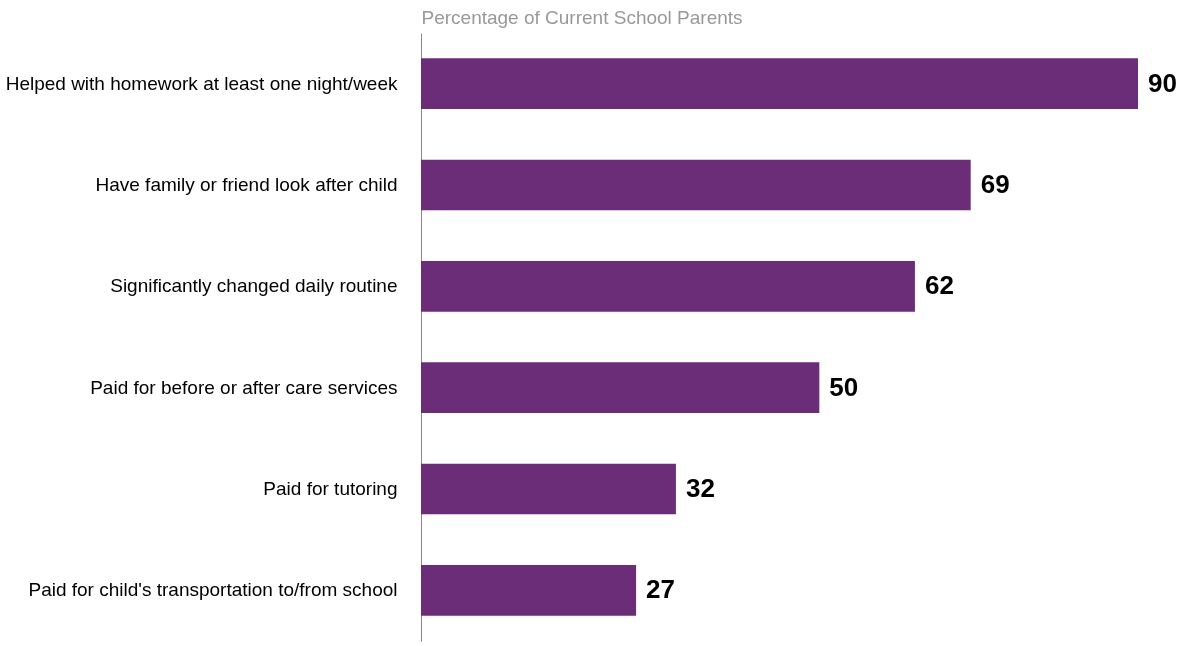 This screenshot has width=1182, height=646. Describe the element at coordinates (700, 488) in the screenshot. I see `data-label: 32` at that location.